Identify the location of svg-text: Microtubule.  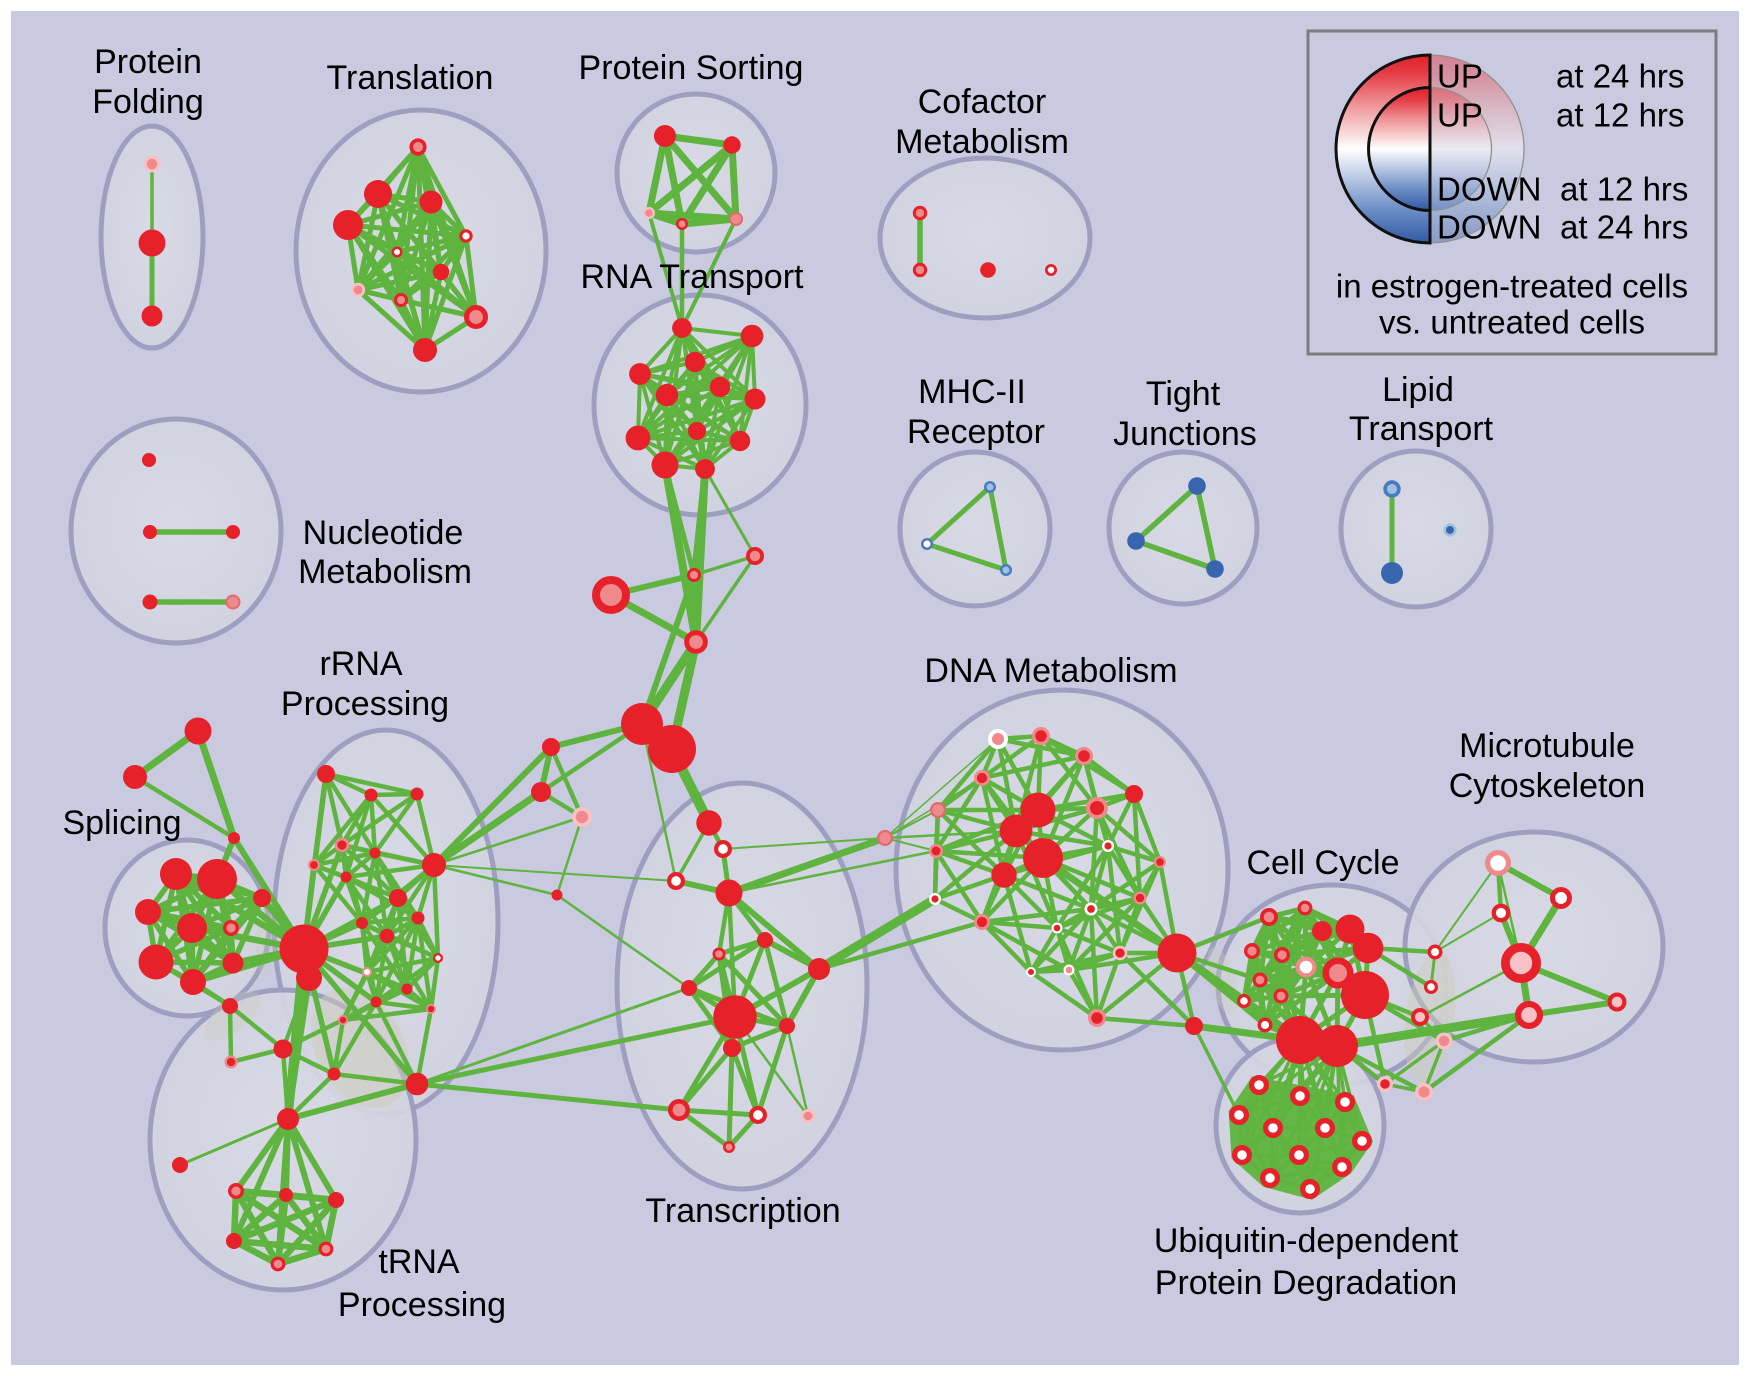
(1547, 746).